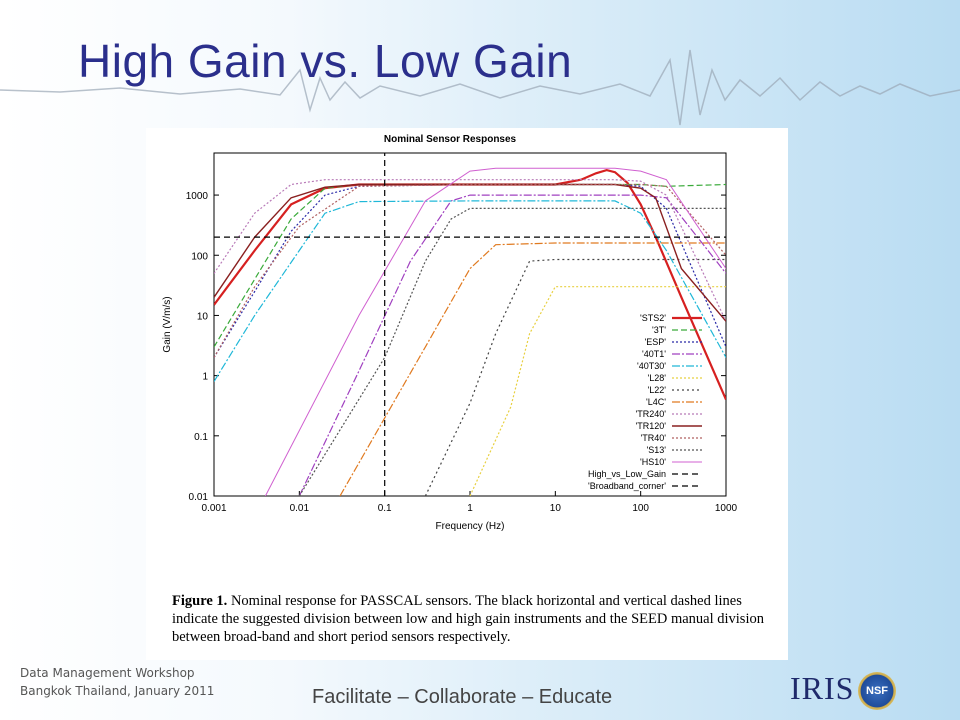  Describe the element at coordinates (107, 673) in the screenshot. I see `footer-line-1: Data Management Workshop` at that location.